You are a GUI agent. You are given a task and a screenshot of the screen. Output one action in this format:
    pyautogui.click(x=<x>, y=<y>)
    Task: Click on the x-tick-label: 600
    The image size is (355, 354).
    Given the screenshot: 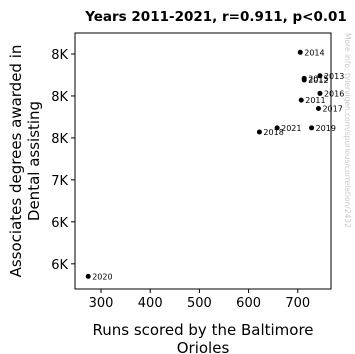 What is the action you would take?
    pyautogui.click(x=248, y=303)
    